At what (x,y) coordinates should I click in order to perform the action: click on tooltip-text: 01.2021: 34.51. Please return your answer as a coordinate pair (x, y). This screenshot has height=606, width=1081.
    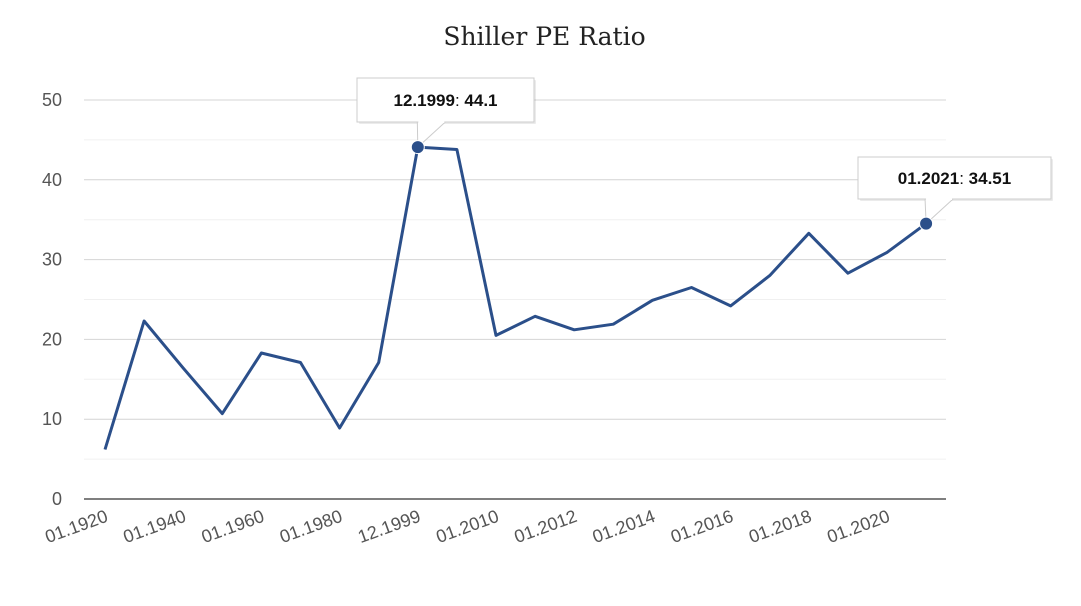
    Looking at the image, I should click on (954, 178).